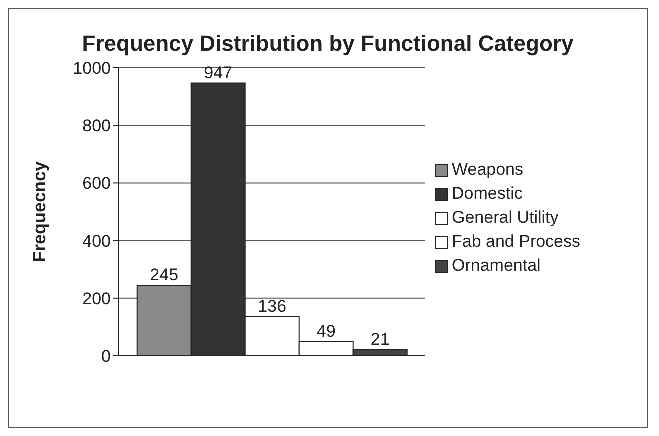 This screenshot has width=659, height=436. I want to click on data-label: 136, so click(272, 306).